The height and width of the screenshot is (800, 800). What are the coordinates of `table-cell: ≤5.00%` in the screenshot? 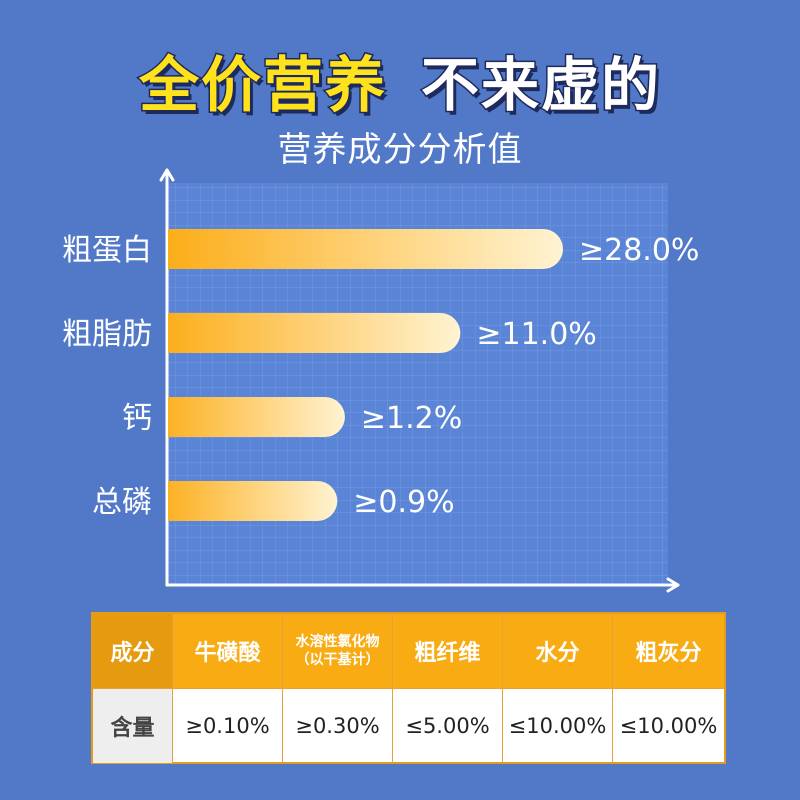 It's located at (448, 726).